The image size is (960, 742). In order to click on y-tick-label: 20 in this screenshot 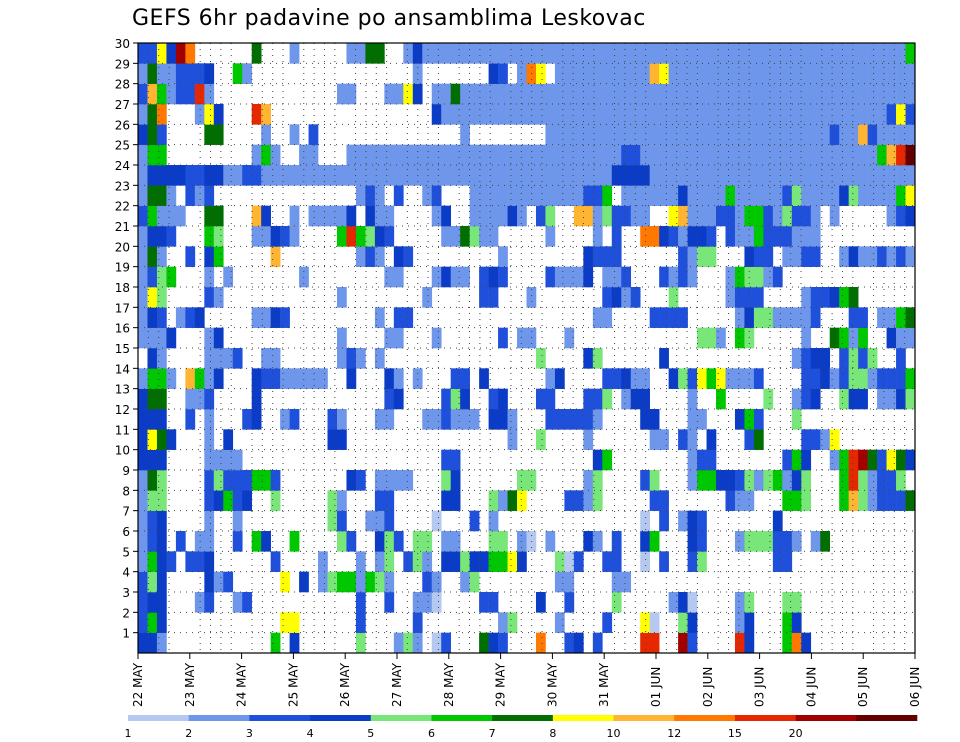, I will do `click(122, 247)`.